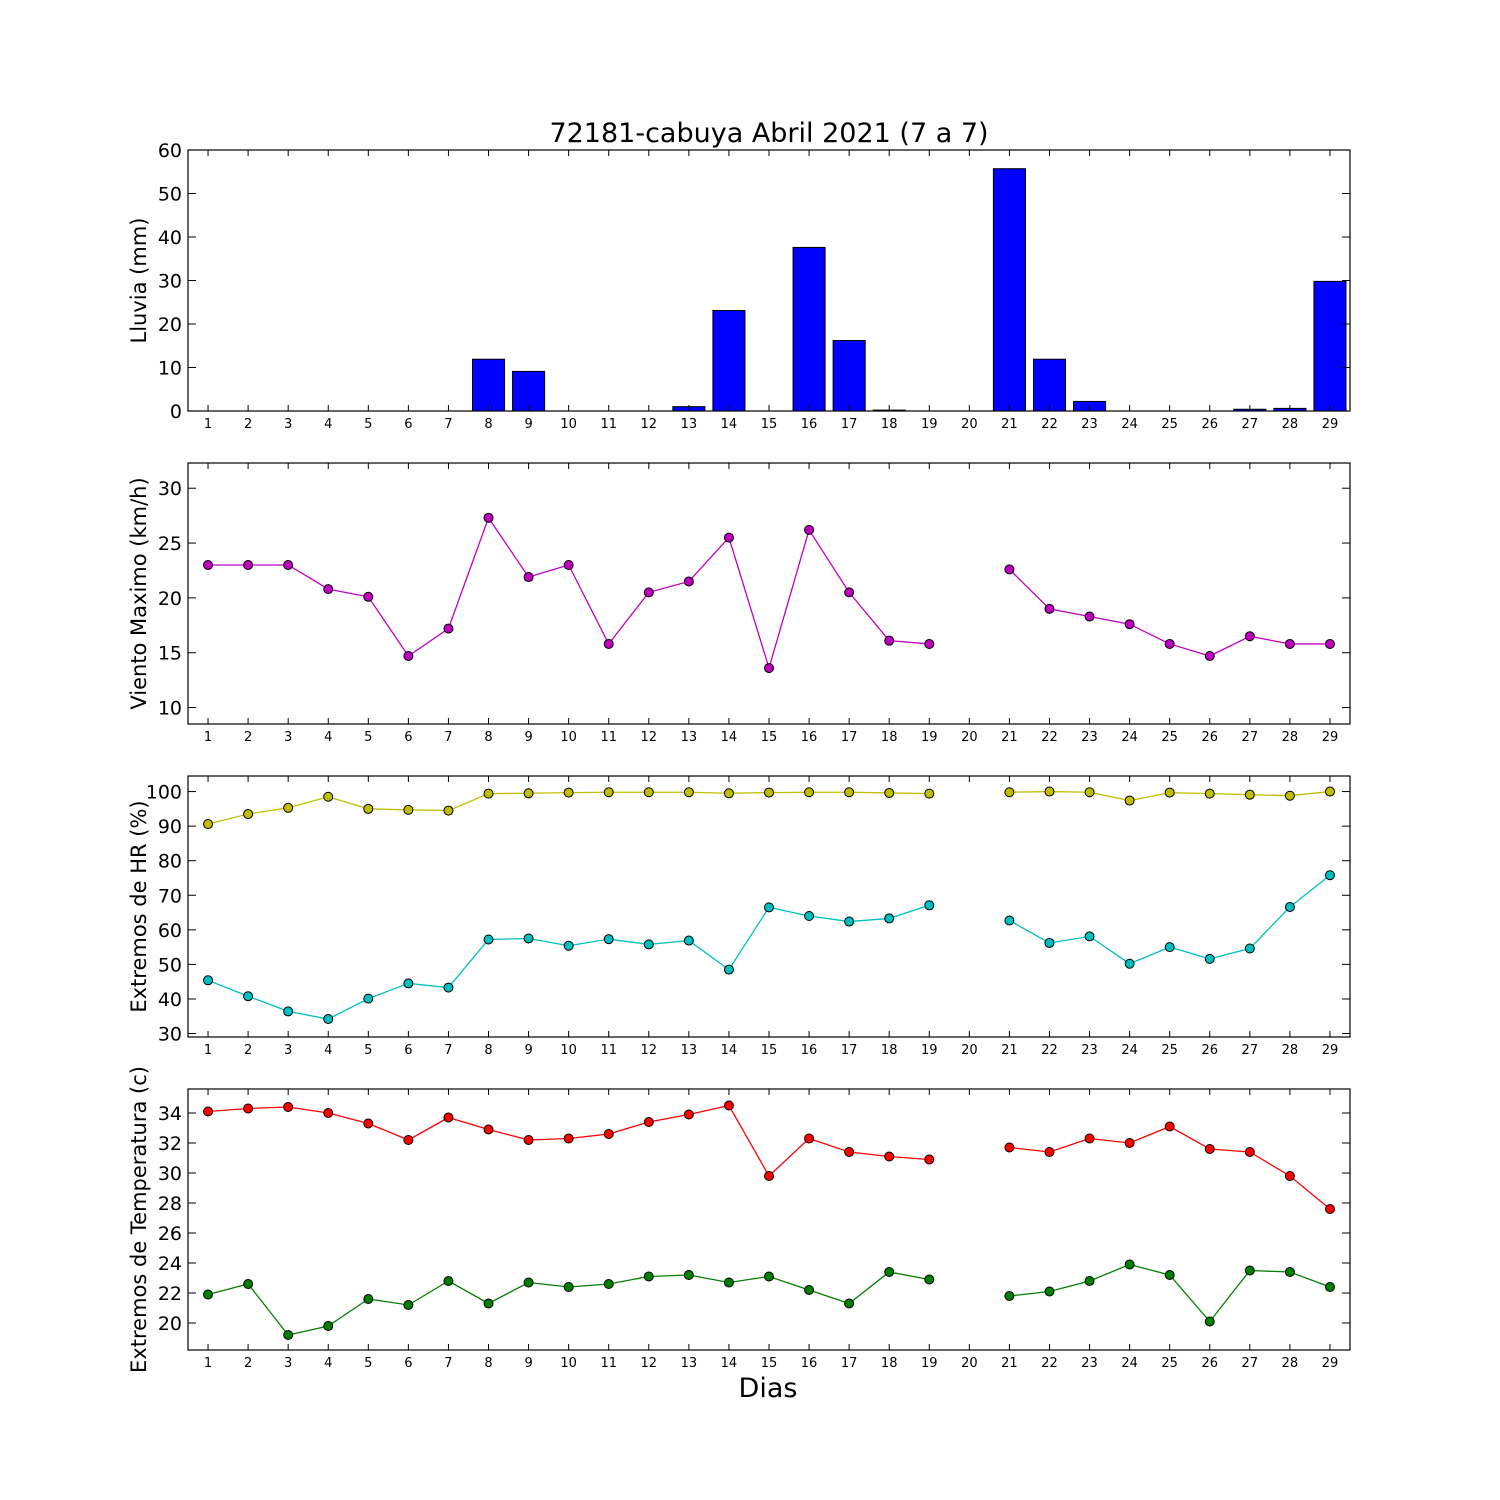 Image resolution: width=1500 pixels, height=1500 pixels. What do you see at coordinates (1290, 1363) in the screenshot?
I see `x-tick-label: 28` at bounding box center [1290, 1363].